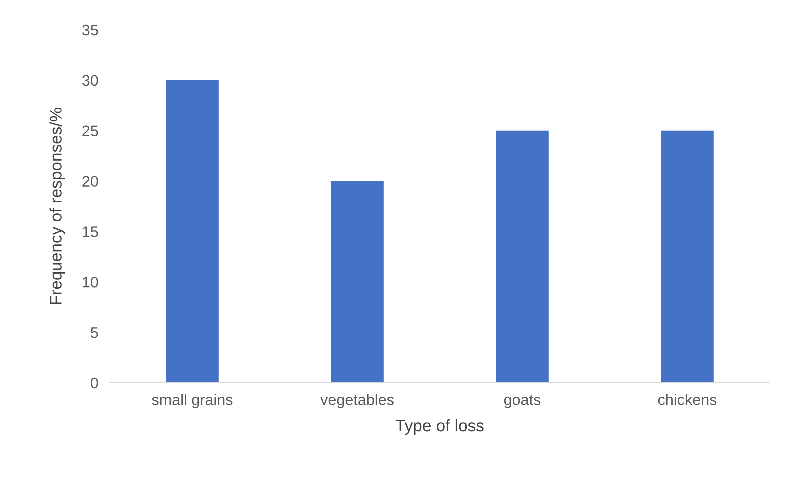 This screenshot has width=801, height=478. I want to click on y-axis-title: Frequency of responses/%, so click(58, 206).